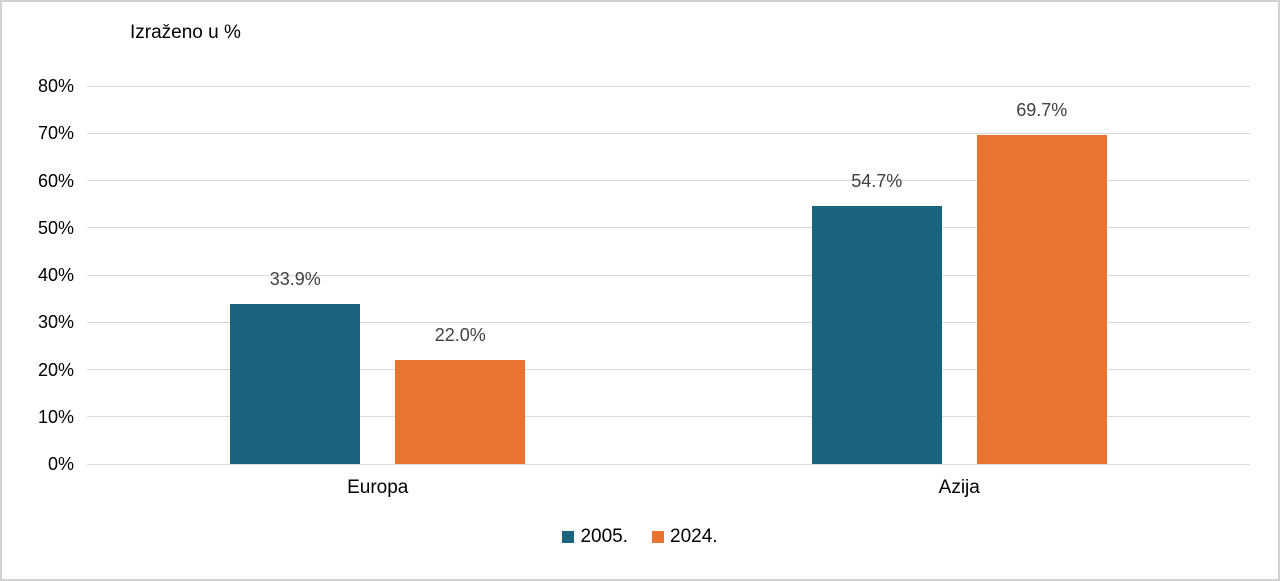 The height and width of the screenshot is (581, 1280). What do you see at coordinates (55, 275) in the screenshot?
I see `y-axis-tick-label: 40%` at bounding box center [55, 275].